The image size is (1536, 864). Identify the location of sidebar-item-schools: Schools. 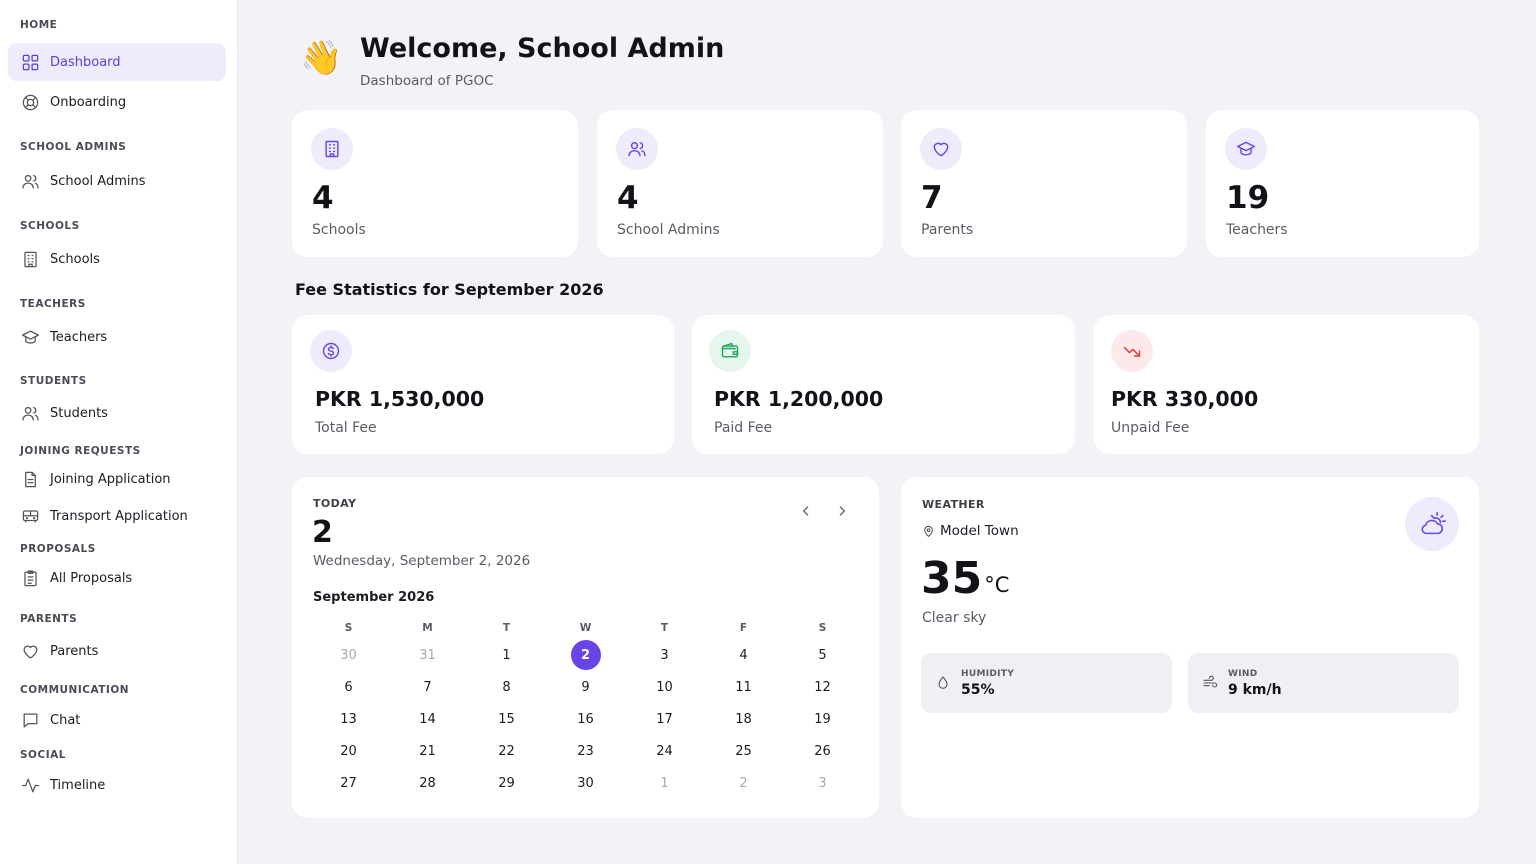
(117, 259).